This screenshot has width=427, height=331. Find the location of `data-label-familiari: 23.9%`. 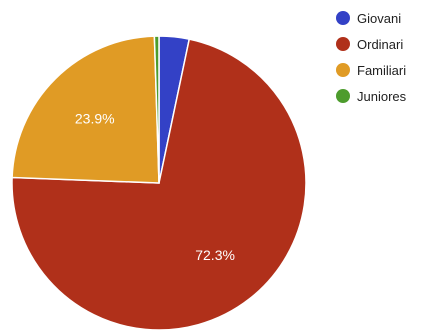

data-label-familiari: 23.9% is located at coordinates (95, 118).